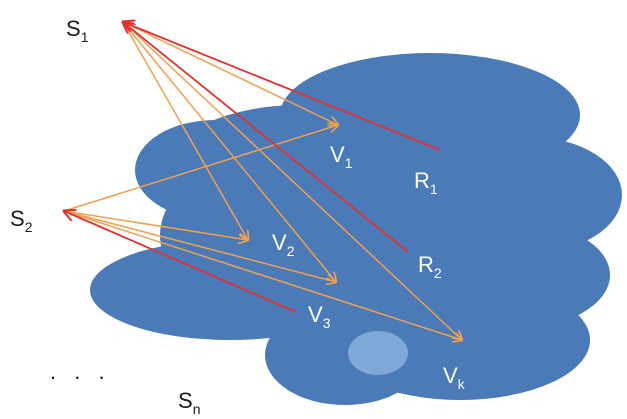  Describe the element at coordinates (349, 163) in the screenshot. I see `vantage-label-v1-sub: 1` at that location.